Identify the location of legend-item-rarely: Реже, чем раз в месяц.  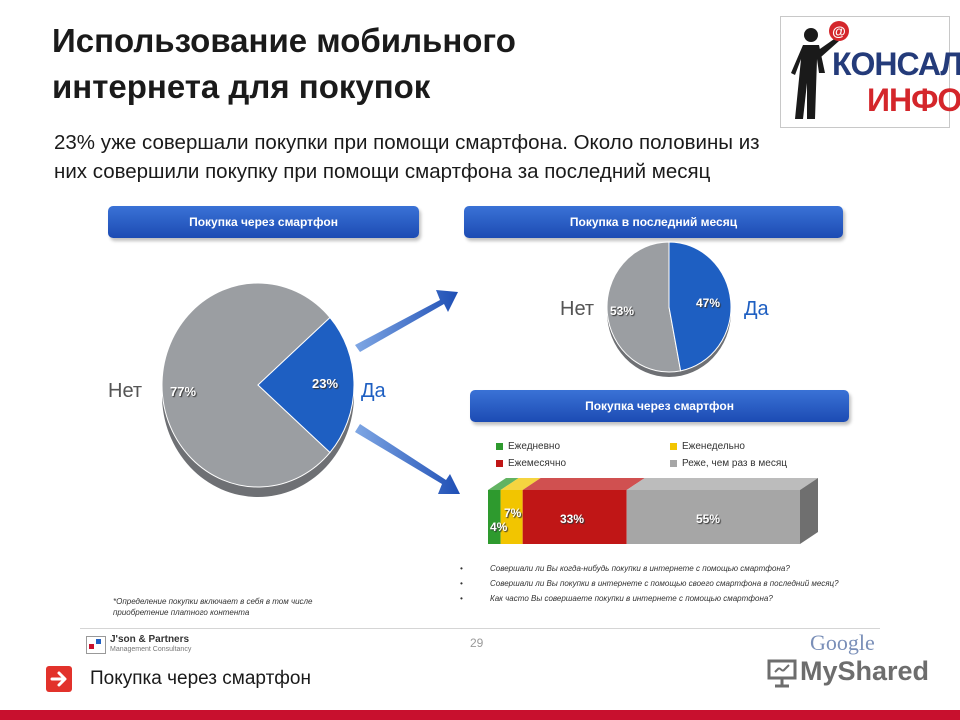
(728, 463).